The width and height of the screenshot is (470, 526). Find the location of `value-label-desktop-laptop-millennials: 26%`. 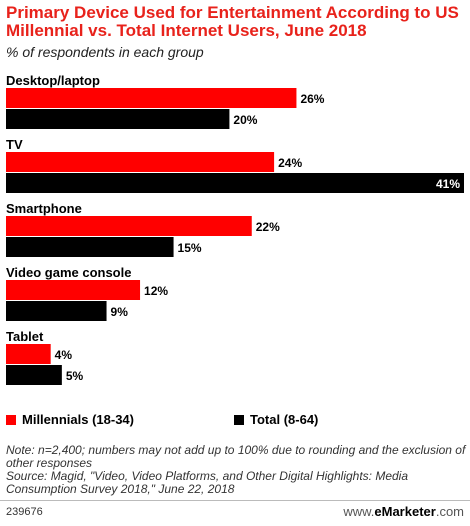

value-label-desktop-laptop-millennials: 26% is located at coordinates (312, 99).